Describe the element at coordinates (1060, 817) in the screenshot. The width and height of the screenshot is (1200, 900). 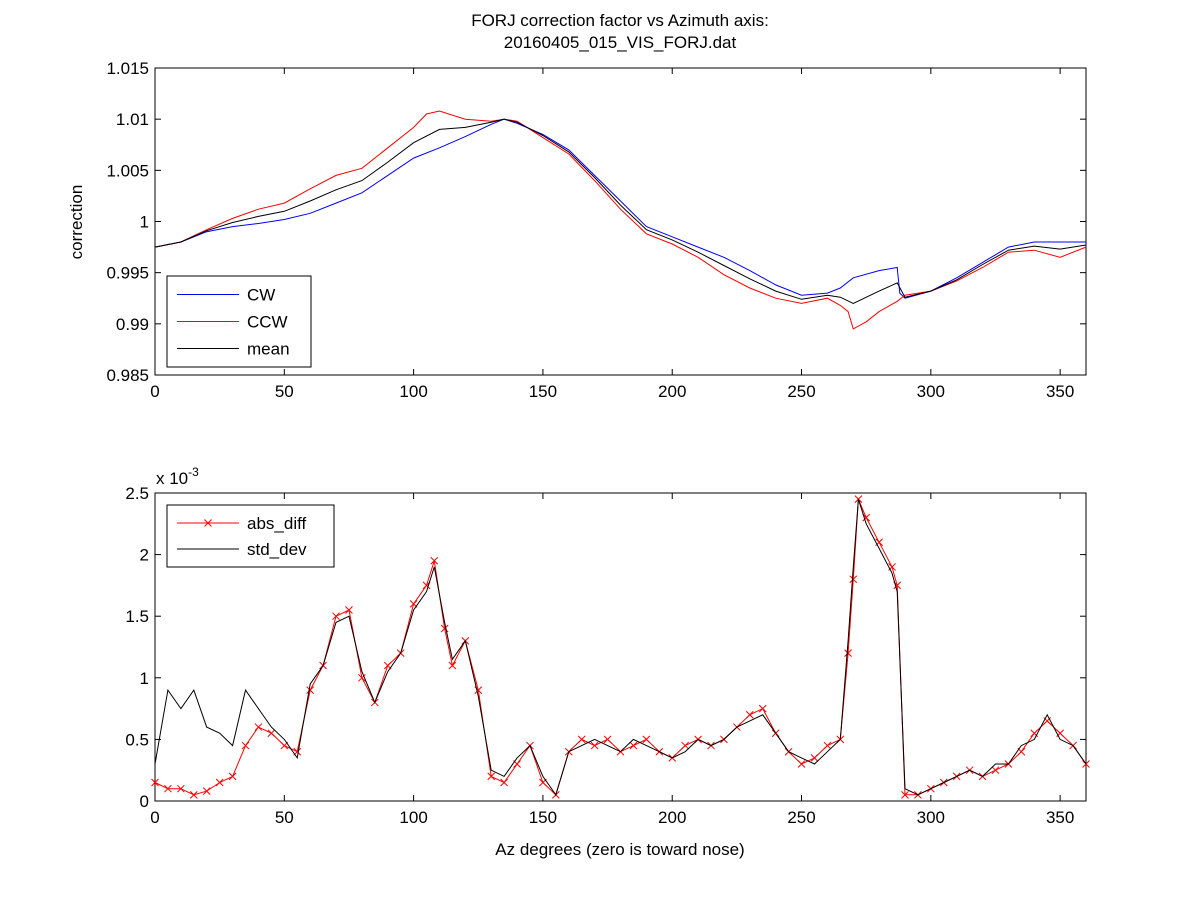
I see `bottom-xtick-label: 350` at that location.